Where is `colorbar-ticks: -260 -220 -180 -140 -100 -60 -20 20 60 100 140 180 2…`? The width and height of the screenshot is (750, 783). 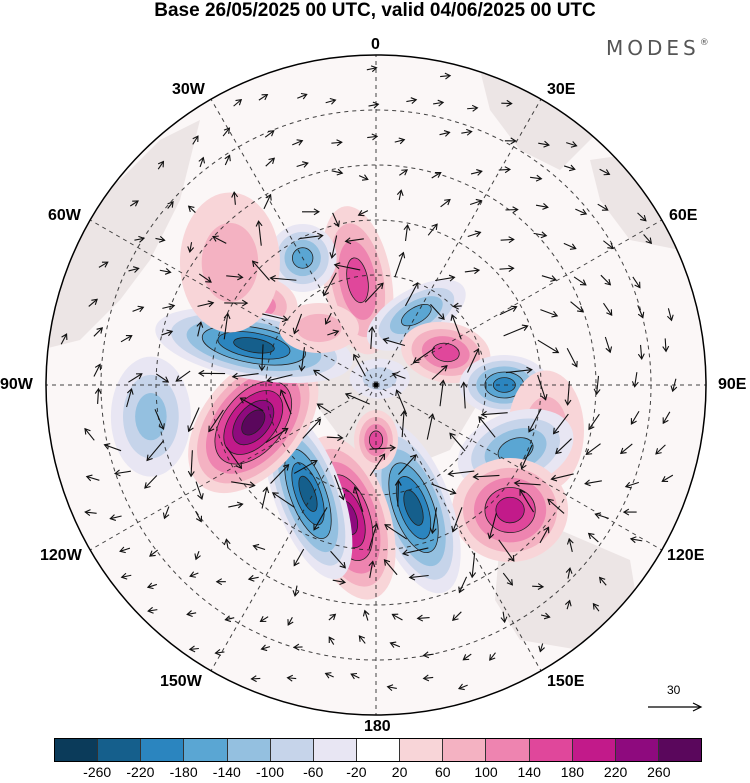
colorbar-ticks: -260 -220 -180 -140 -100 -60 -20 20 60 100 140 180 2… is located at coordinates (375, 773).